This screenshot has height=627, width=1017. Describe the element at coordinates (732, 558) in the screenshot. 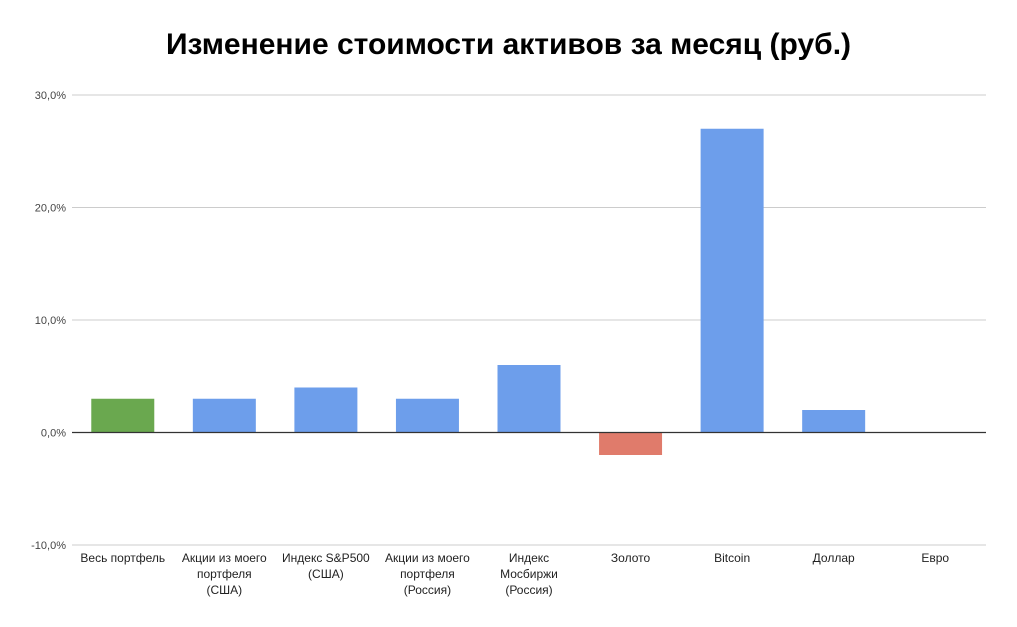

I see `x-category-label: Bitcoin` at that location.